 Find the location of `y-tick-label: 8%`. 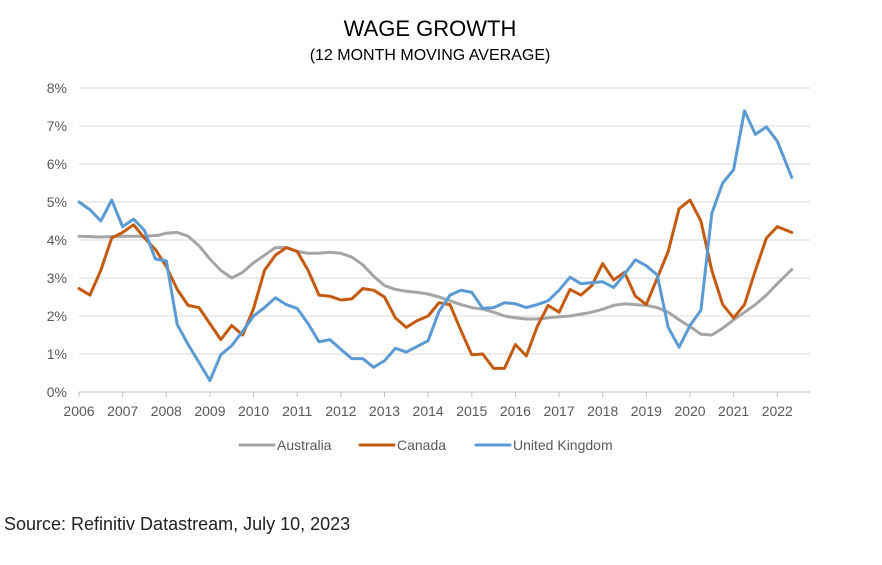

y-tick-label: 8% is located at coordinates (57, 88).